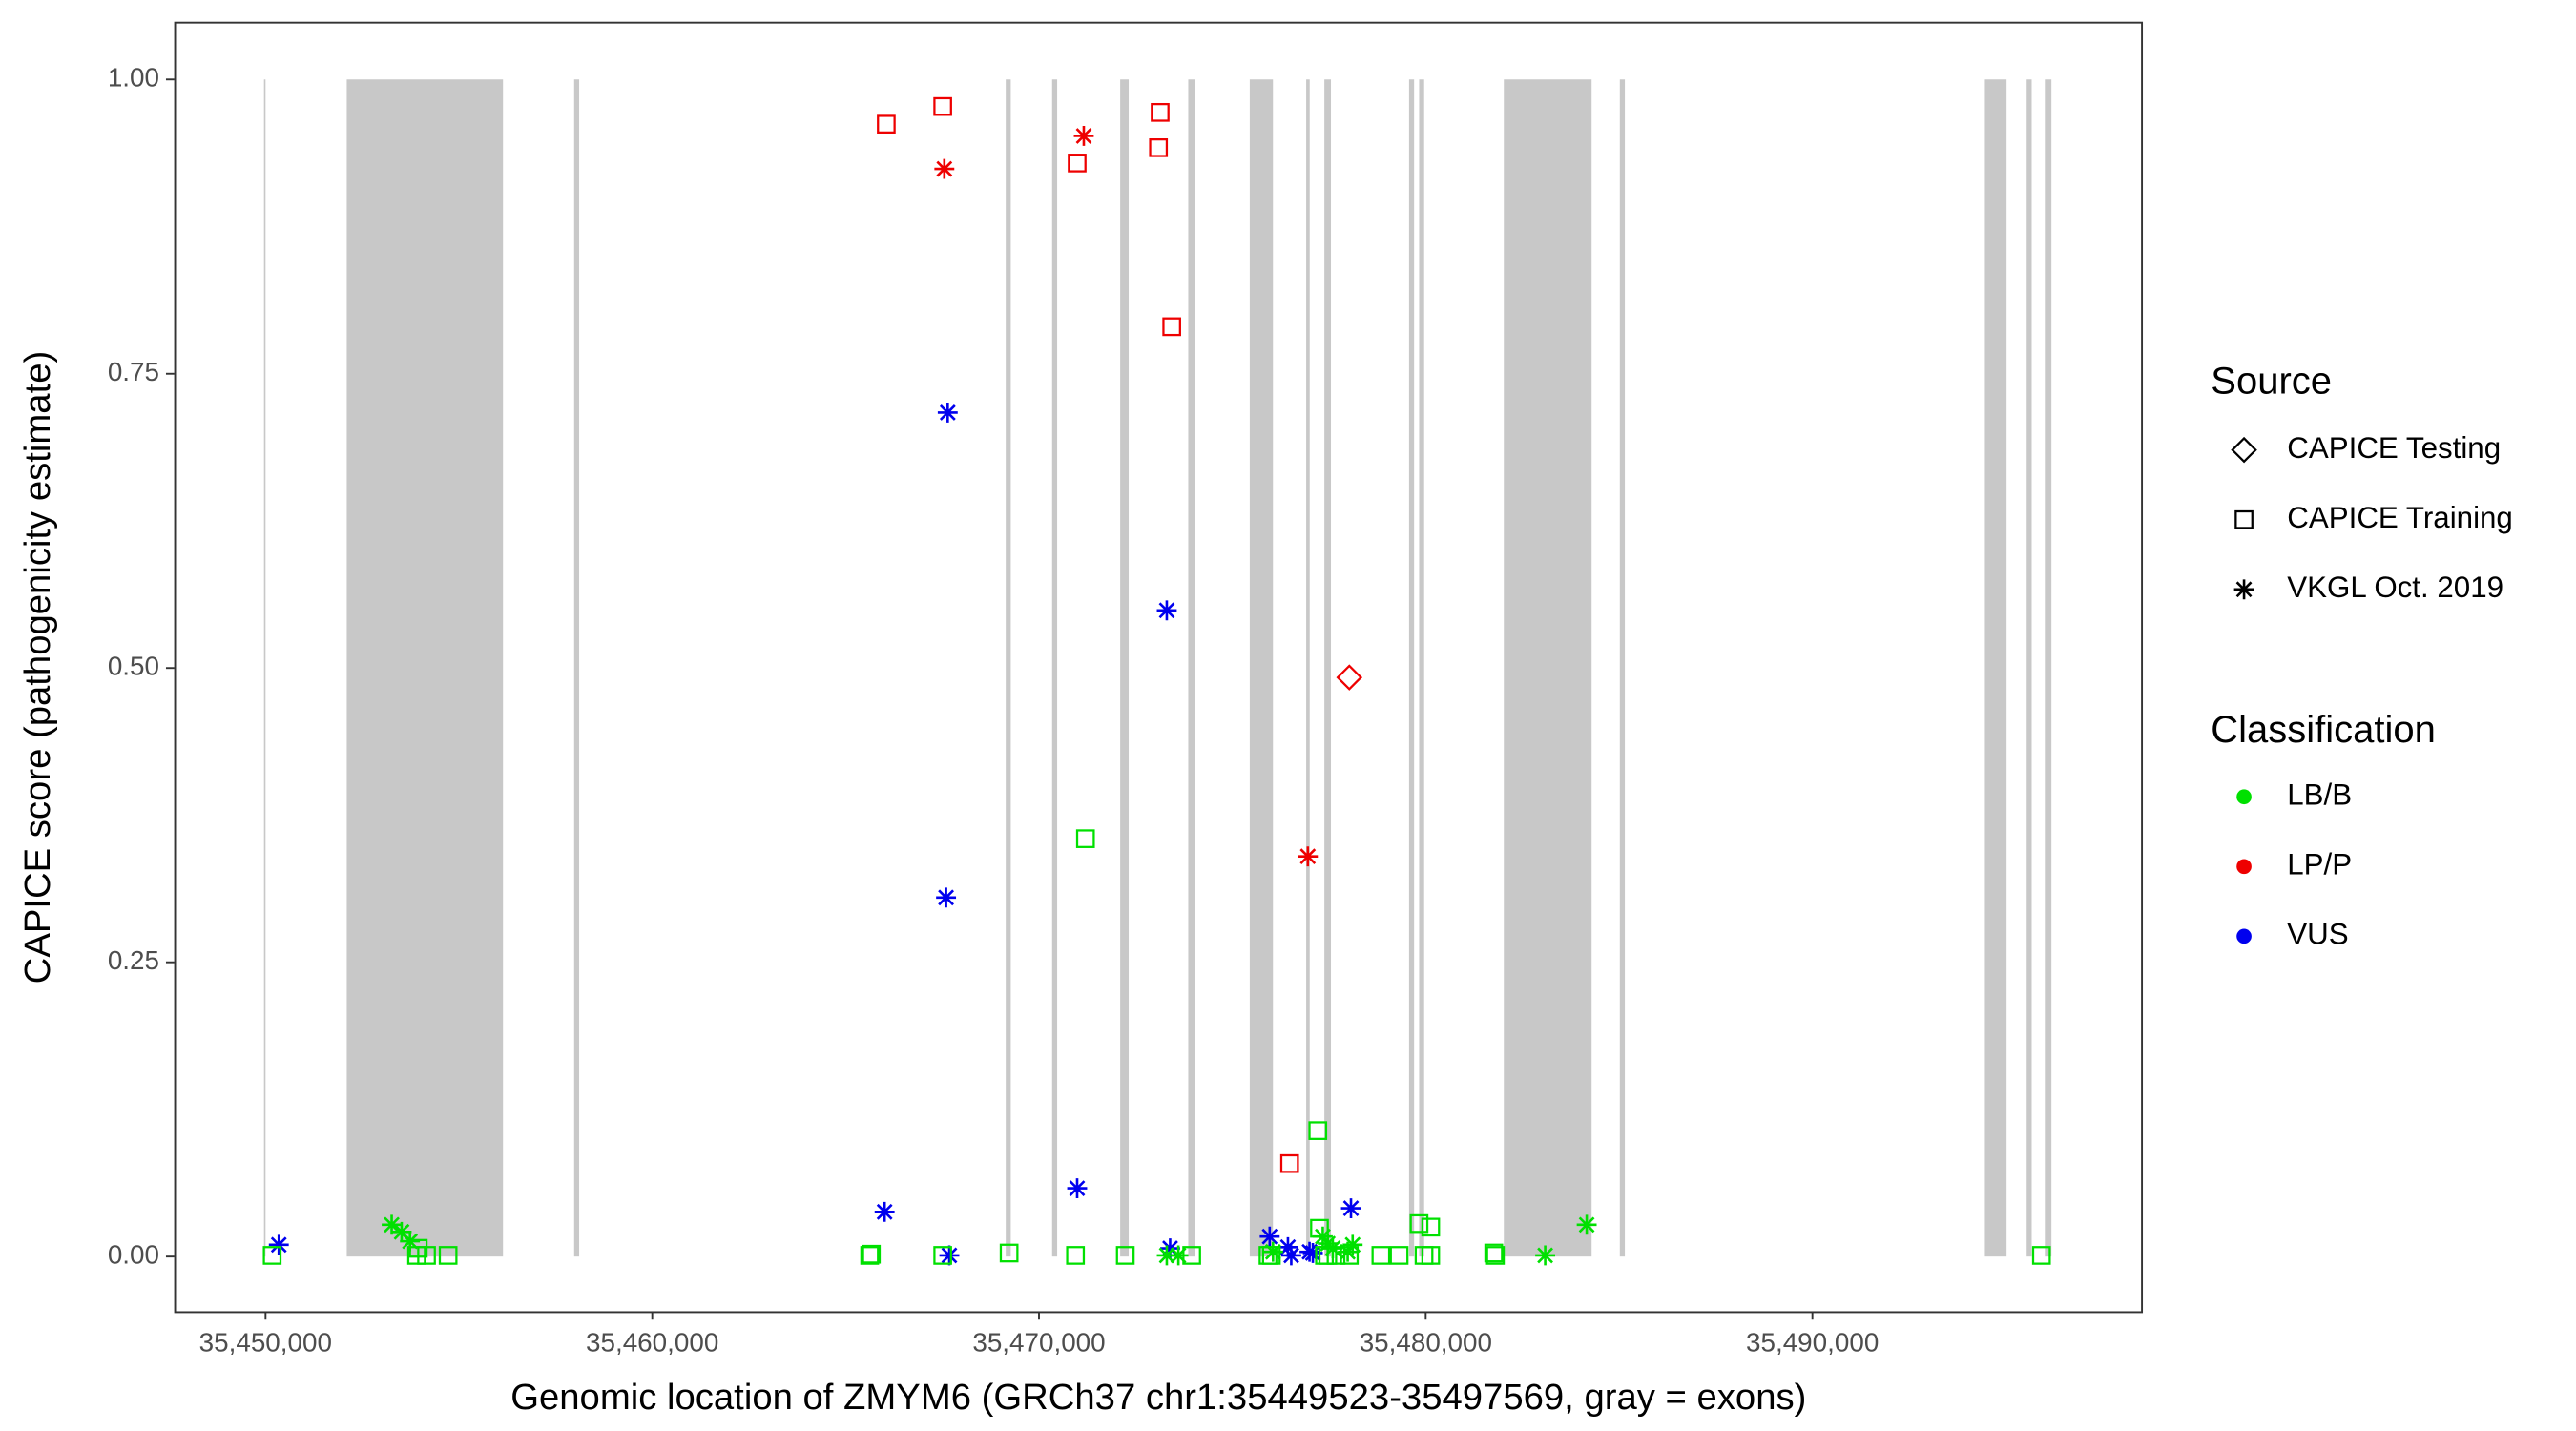 The image size is (2576, 1431). Describe the element at coordinates (1038, 1343) in the screenshot. I see `x-tick-label: 35,470,000` at that location.